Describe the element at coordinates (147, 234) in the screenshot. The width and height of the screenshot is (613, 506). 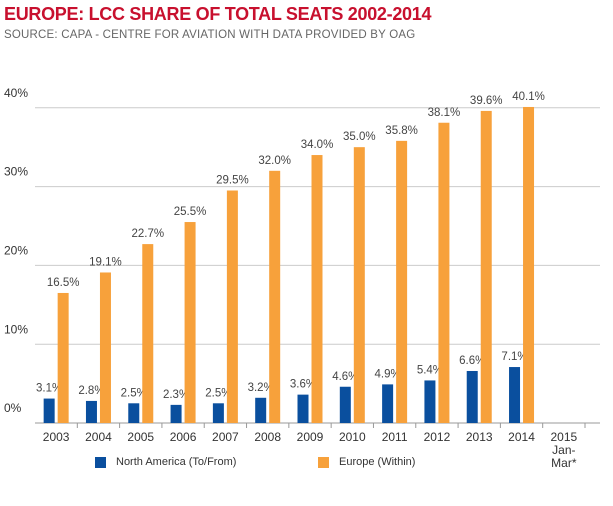
I see `data-label: 22.7%` at that location.